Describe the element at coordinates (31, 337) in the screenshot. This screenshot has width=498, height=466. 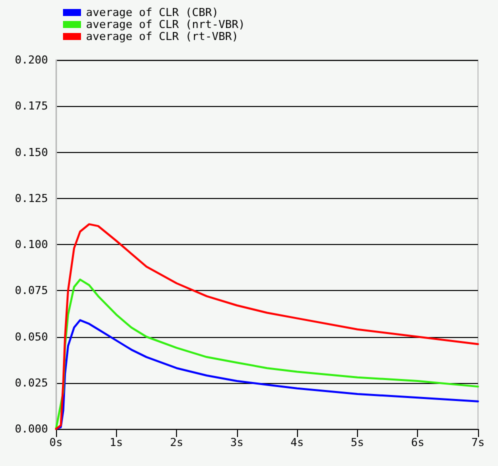
I see `y-tick-label: 0.050` at that location.